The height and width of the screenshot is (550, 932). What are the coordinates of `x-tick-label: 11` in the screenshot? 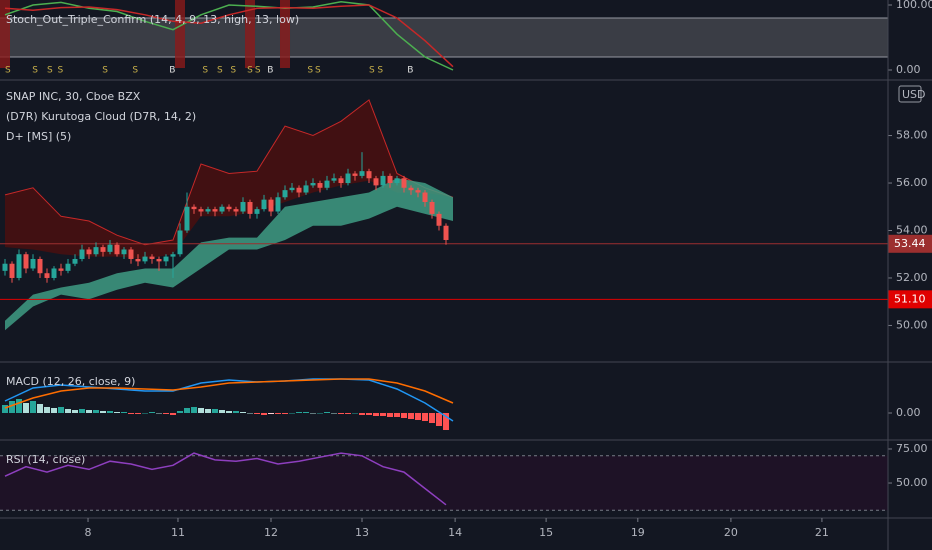 It's located at (178, 532).